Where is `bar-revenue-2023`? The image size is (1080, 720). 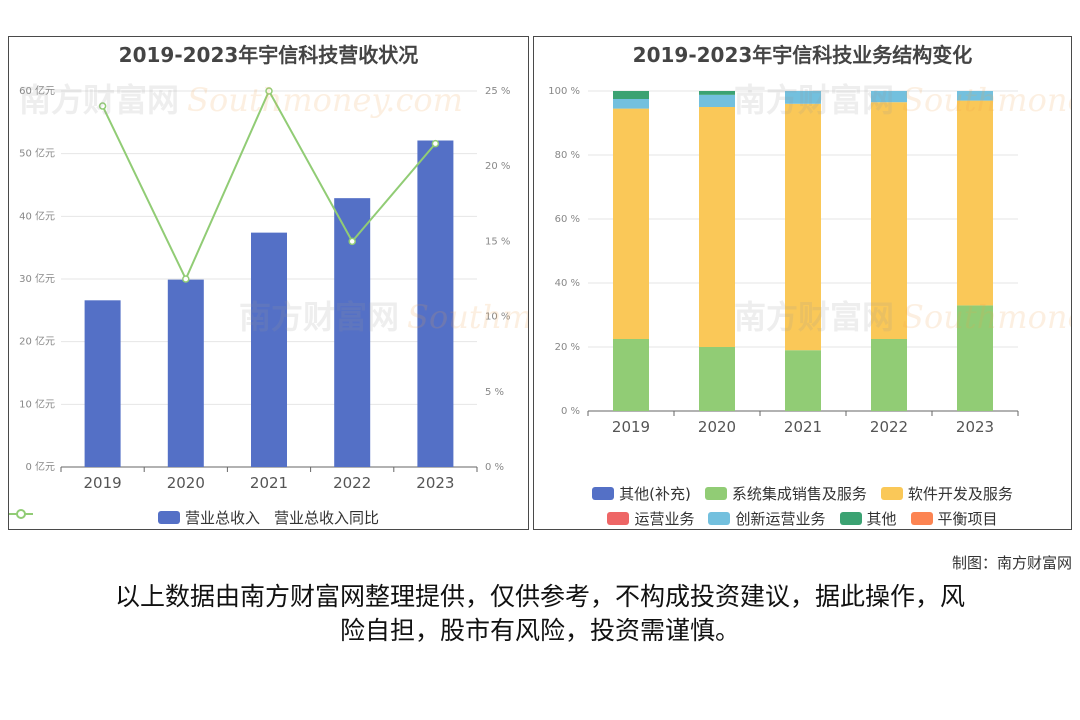 bar-revenue-2023 is located at coordinates (435, 304).